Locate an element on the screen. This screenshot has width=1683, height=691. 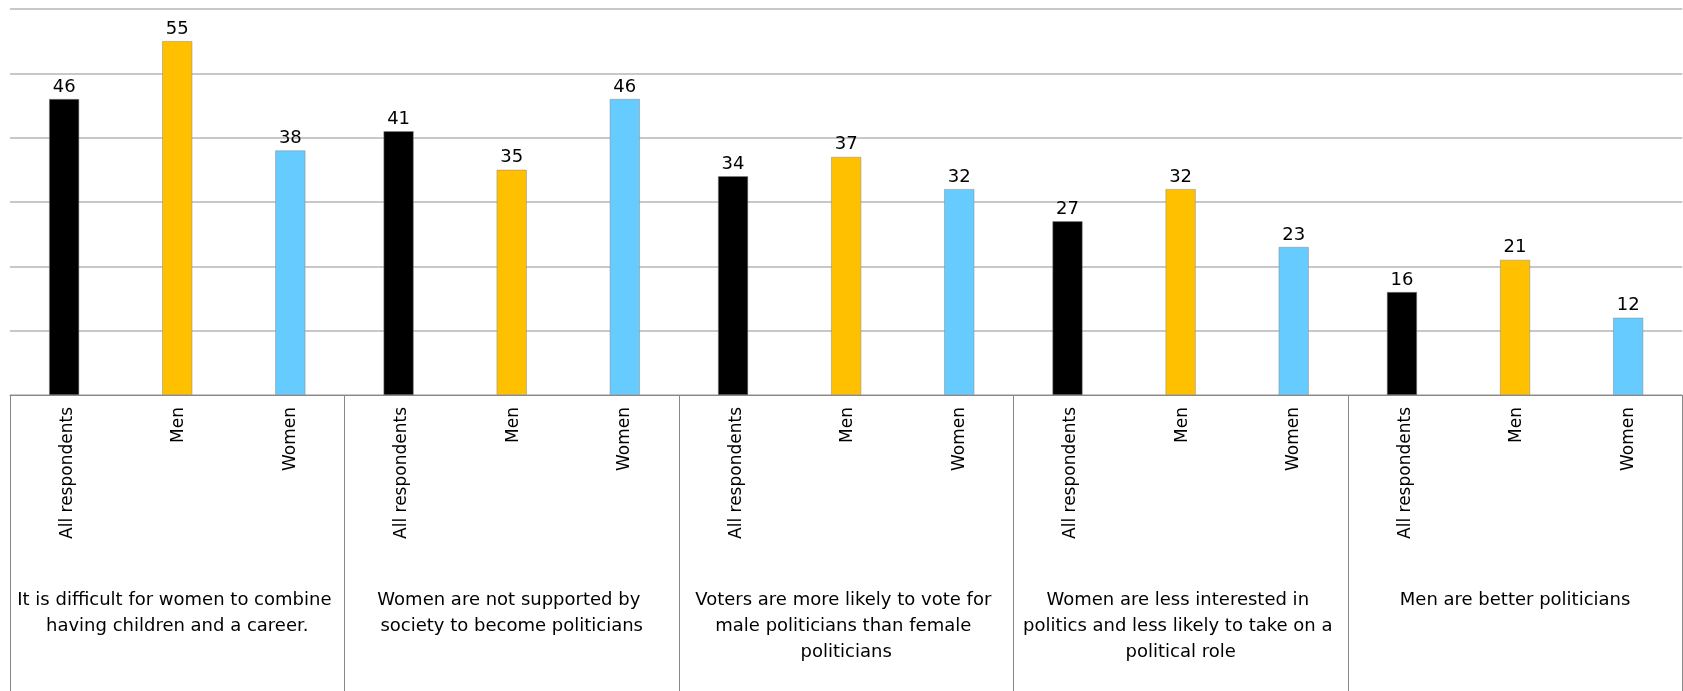
x-tick-label: Women are less interested in politics and less likely to take on a political role is located at coordinates (1180, 624).